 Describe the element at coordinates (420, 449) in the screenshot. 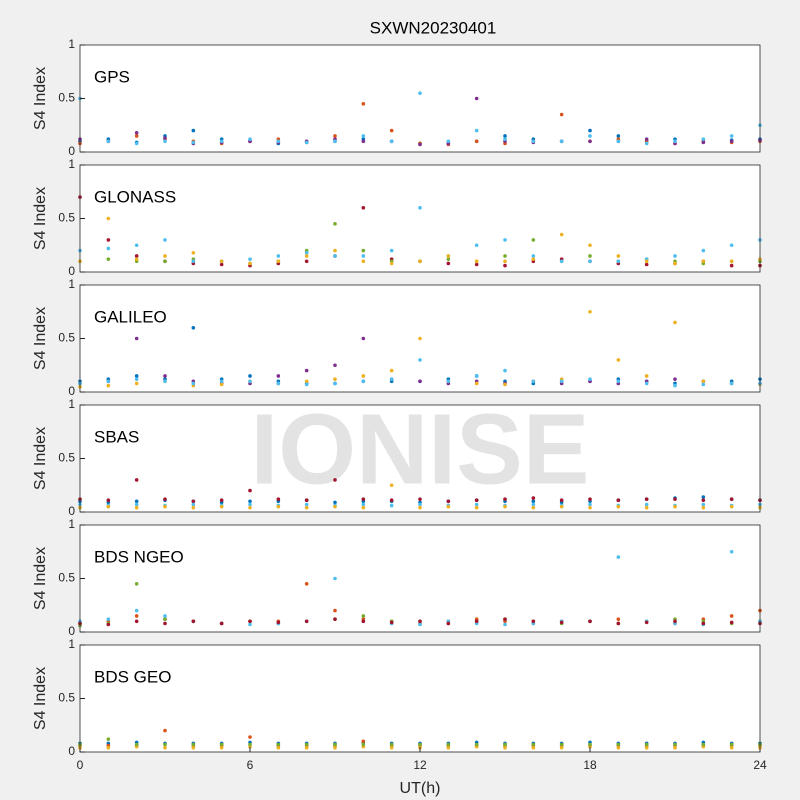

I see `watermark: IONISE` at that location.